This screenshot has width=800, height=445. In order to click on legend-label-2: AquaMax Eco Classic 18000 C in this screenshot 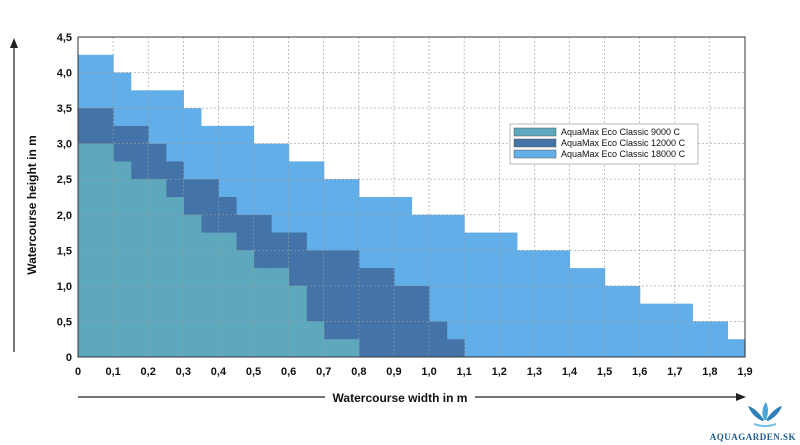, I will do `click(623, 154)`.